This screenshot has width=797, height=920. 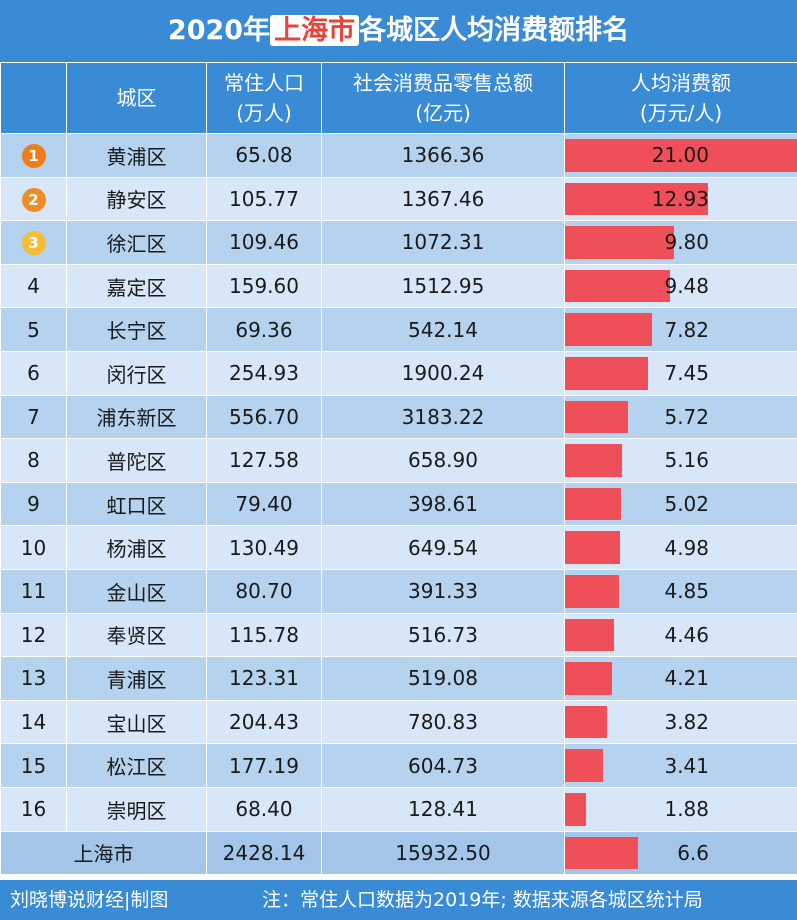 What do you see at coordinates (680, 504) in the screenshot?
I see `per-capita-cell: 5.02` at bounding box center [680, 504].